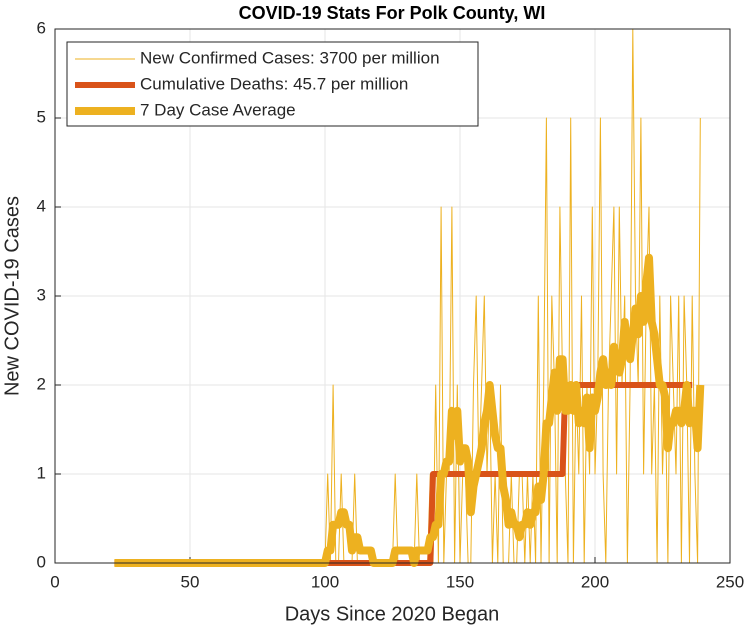  Describe the element at coordinates (190, 581) in the screenshot. I see `x-tick-label: 50` at that location.